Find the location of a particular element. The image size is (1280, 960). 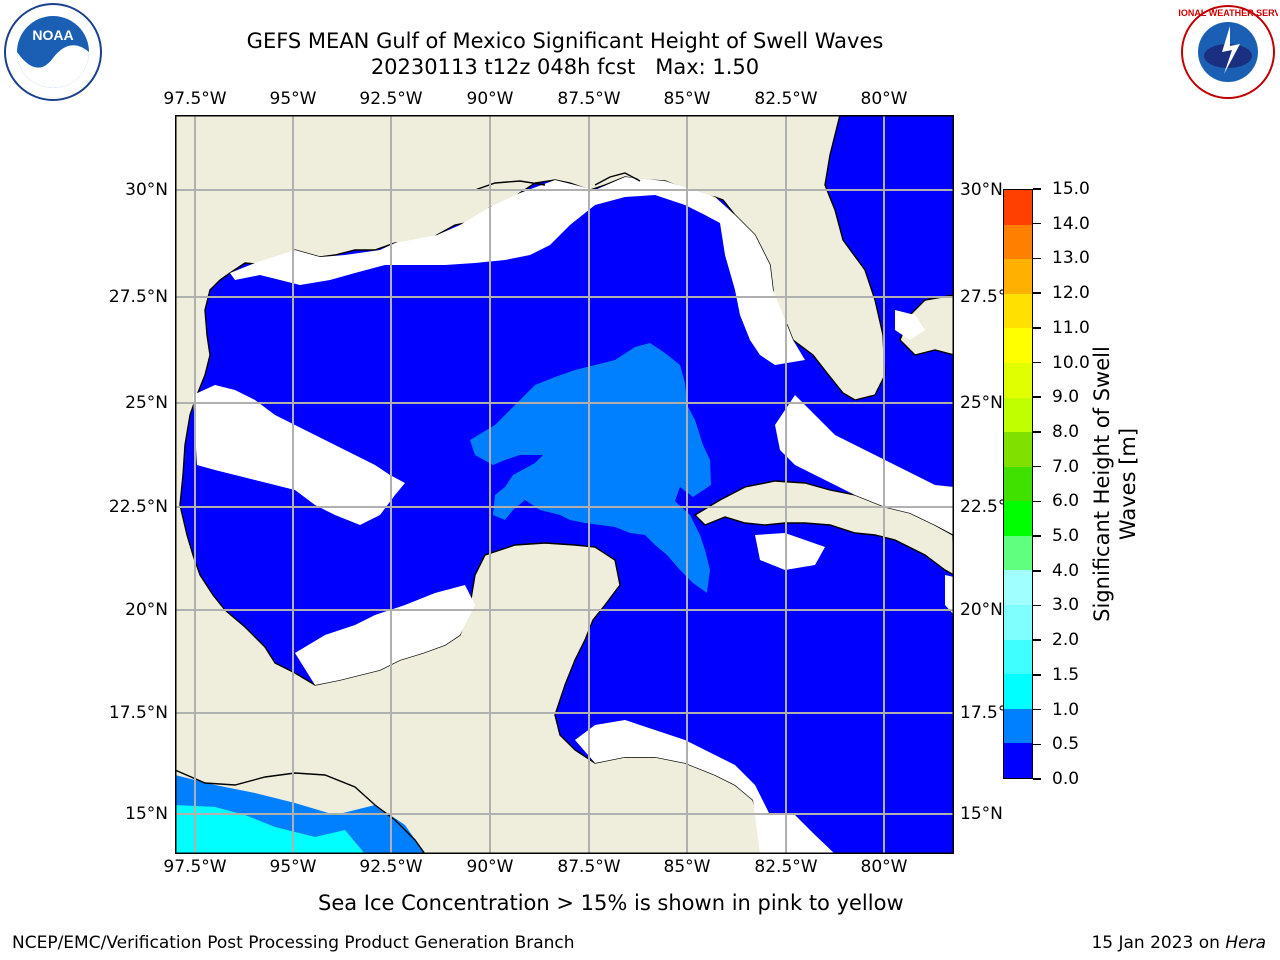

lat-label-right: 30°N is located at coordinates (981, 190).